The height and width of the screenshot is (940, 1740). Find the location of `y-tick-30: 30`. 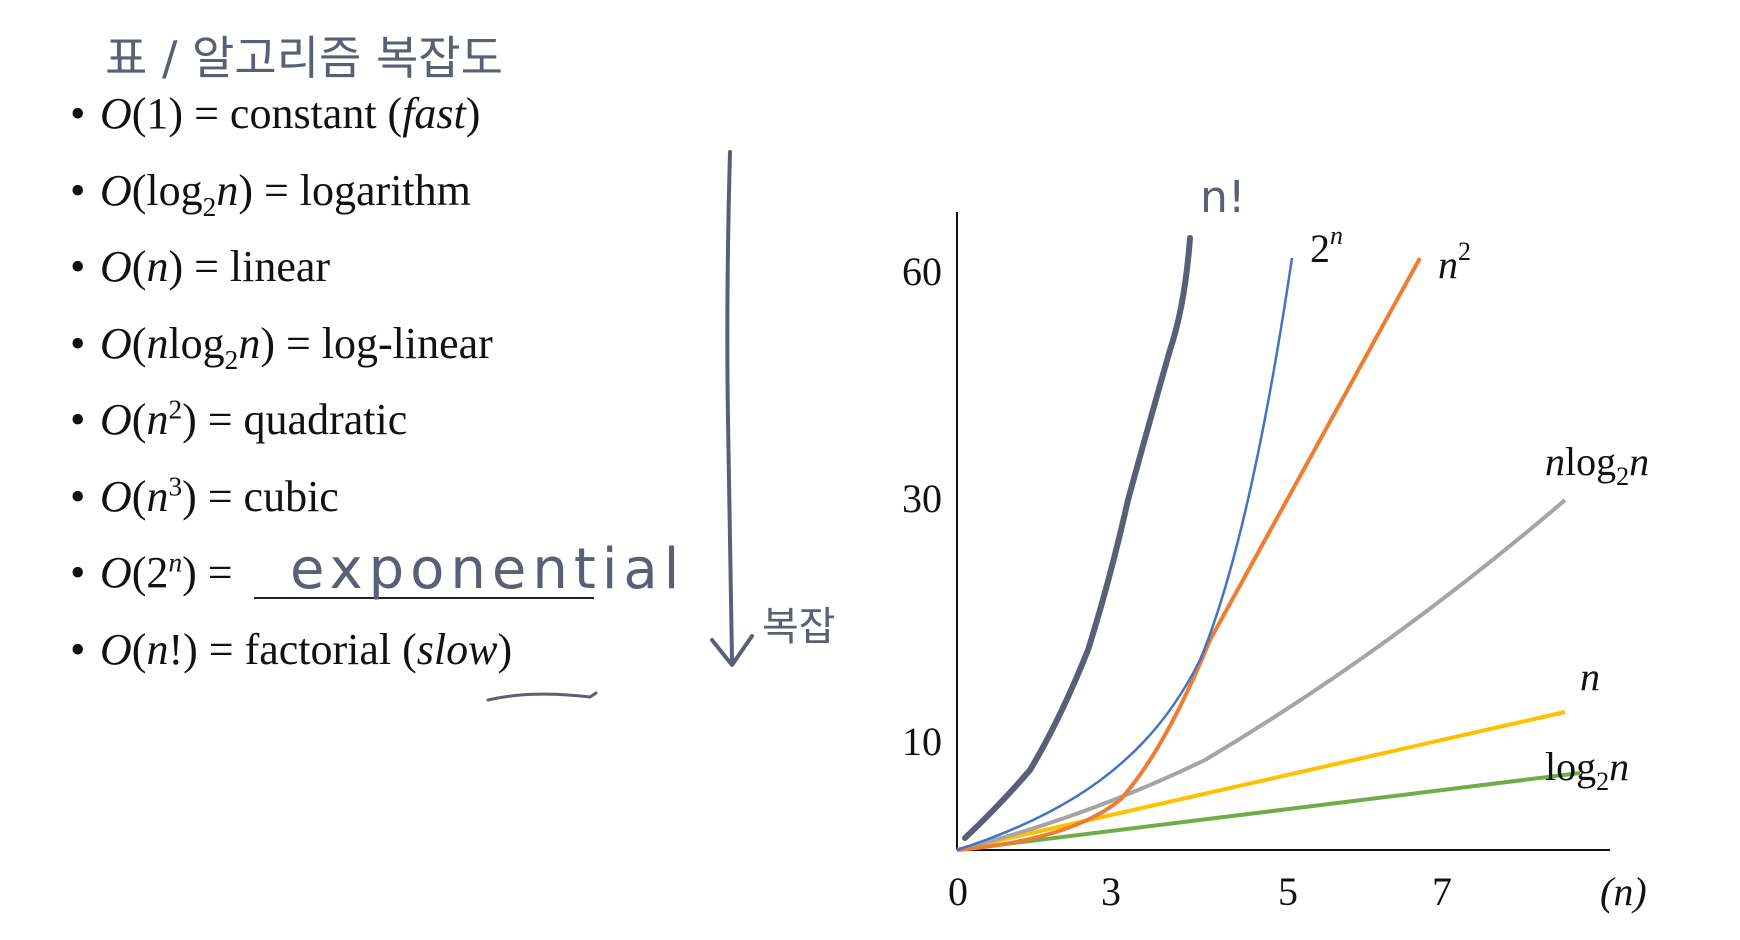

y-tick-30: 30 is located at coordinates (922, 498).